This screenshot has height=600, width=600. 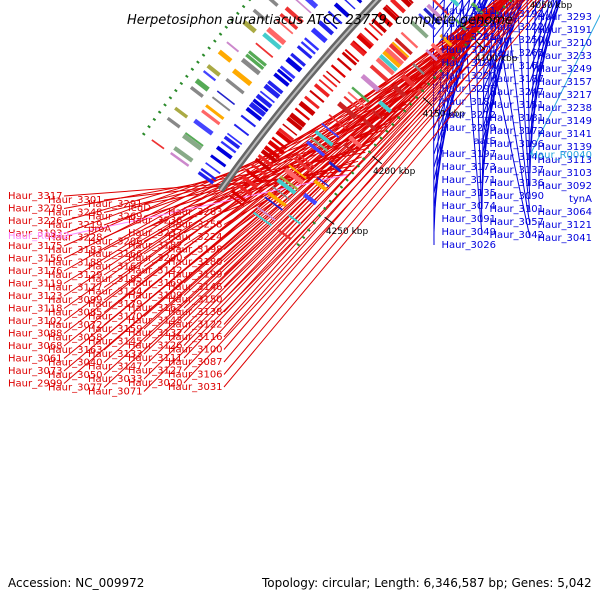 What do you see at coordinates (195, 300) in the screenshot?
I see `gene-label: Haur_3150` at bounding box center [195, 300].